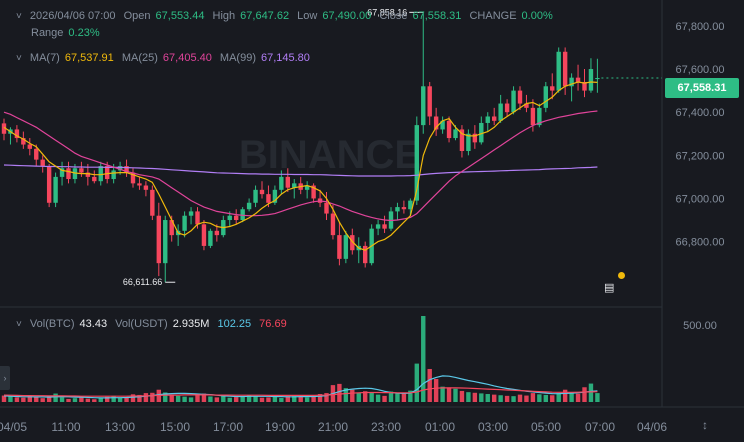  What do you see at coordinates (493, 427) in the screenshot?
I see `time-axis-label: 03:00` at bounding box center [493, 427].